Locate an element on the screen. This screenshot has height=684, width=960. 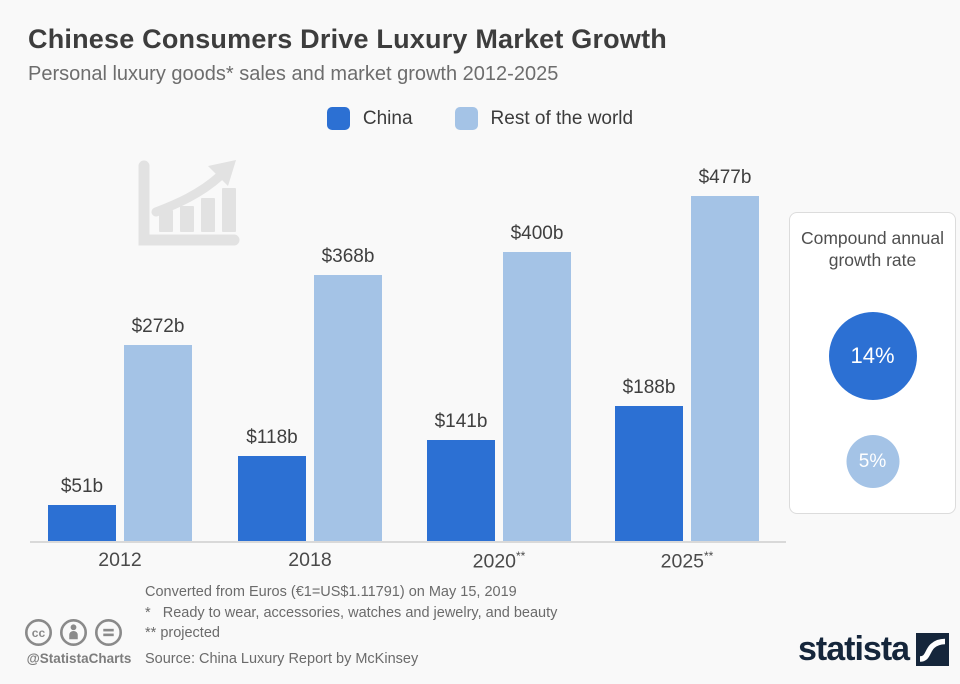
statista-logo-mark-icon is located at coordinates (933, 649).